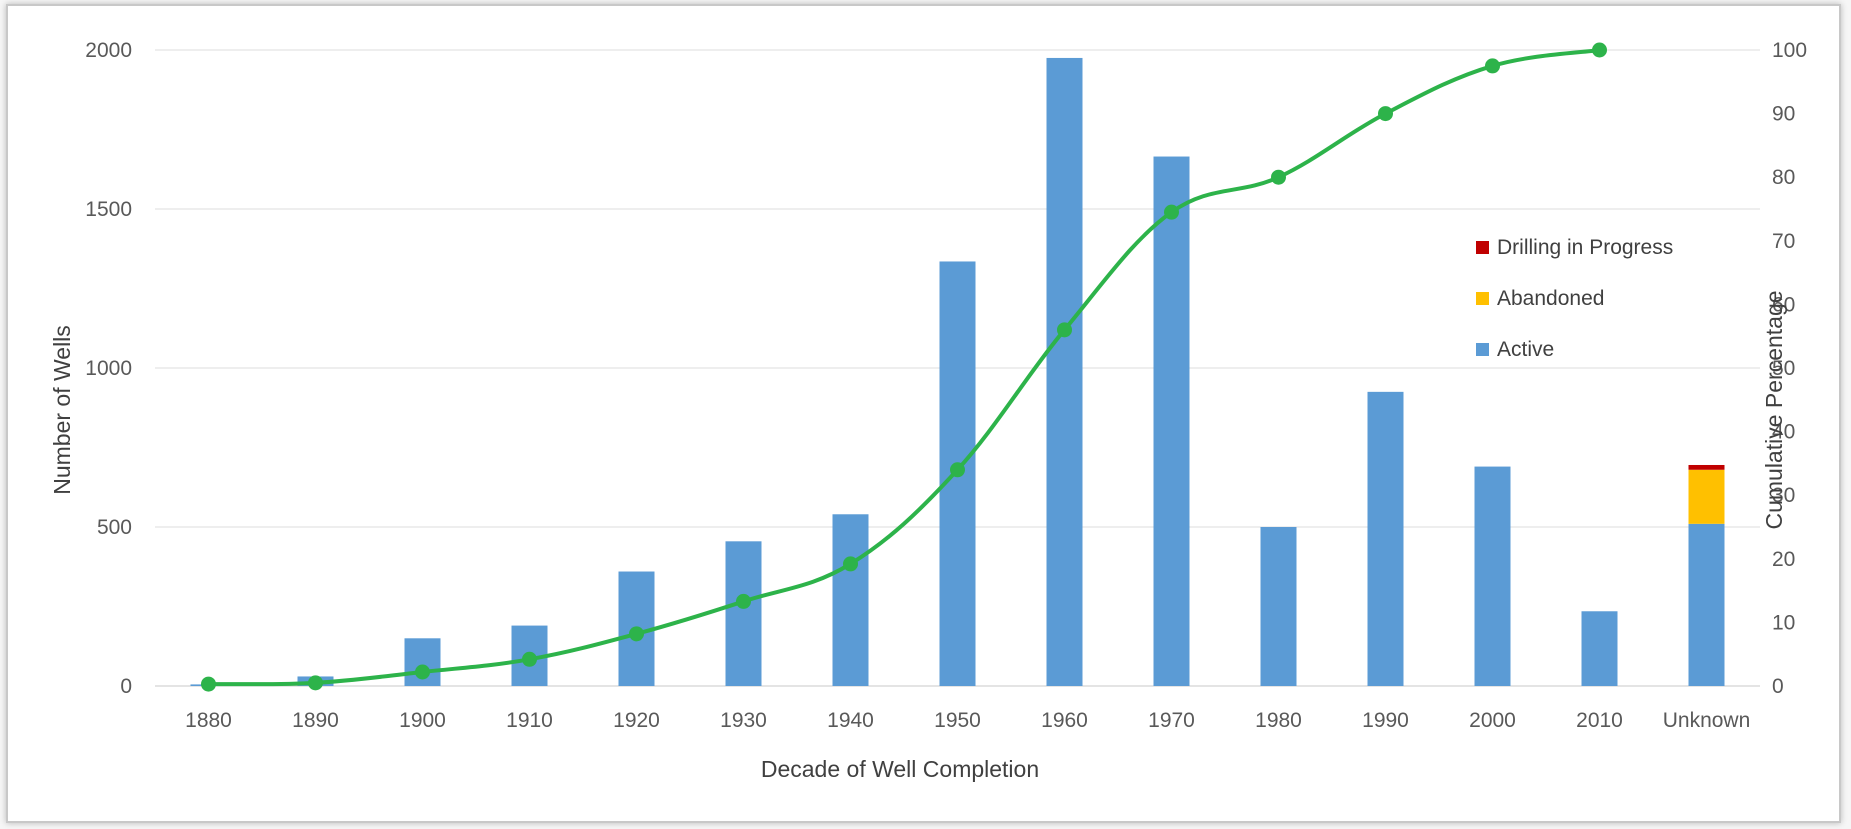 This screenshot has height=829, width=1851. Describe the element at coordinates (208, 720) in the screenshot. I see `x-tick-label-1880: 1880` at that location.